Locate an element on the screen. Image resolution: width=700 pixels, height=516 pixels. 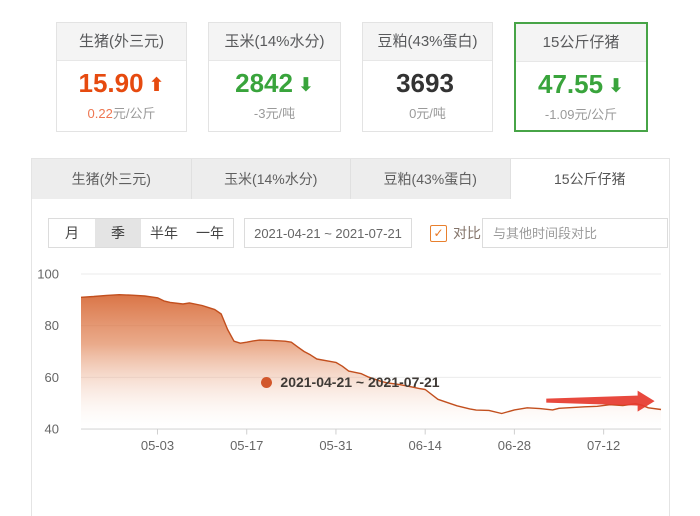
svg-text: 60 is located at coordinates (52, 377).